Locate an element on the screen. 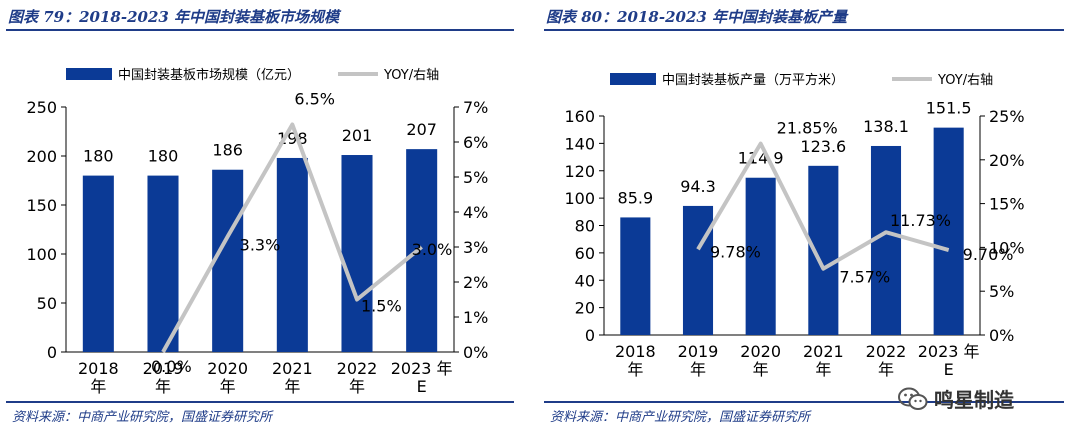 This screenshot has width=1080, height=447. right-tick-label: 20% is located at coordinates (1007, 160).